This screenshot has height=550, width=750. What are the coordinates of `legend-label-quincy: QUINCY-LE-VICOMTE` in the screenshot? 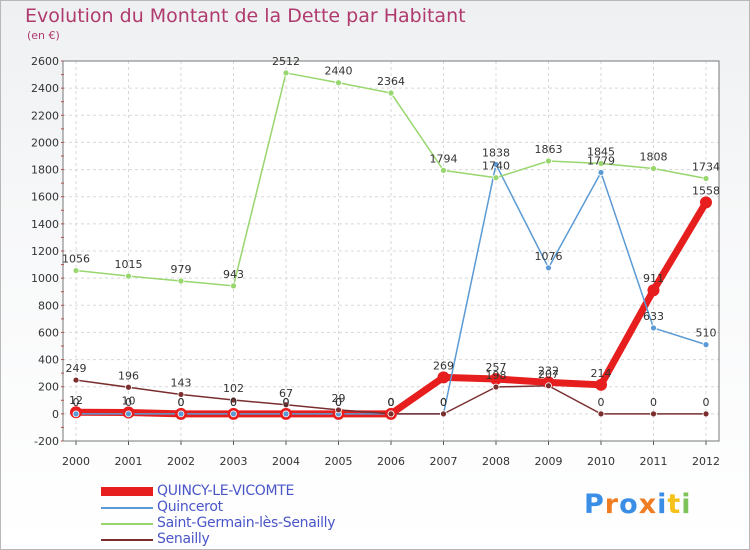 It's located at (226, 491).